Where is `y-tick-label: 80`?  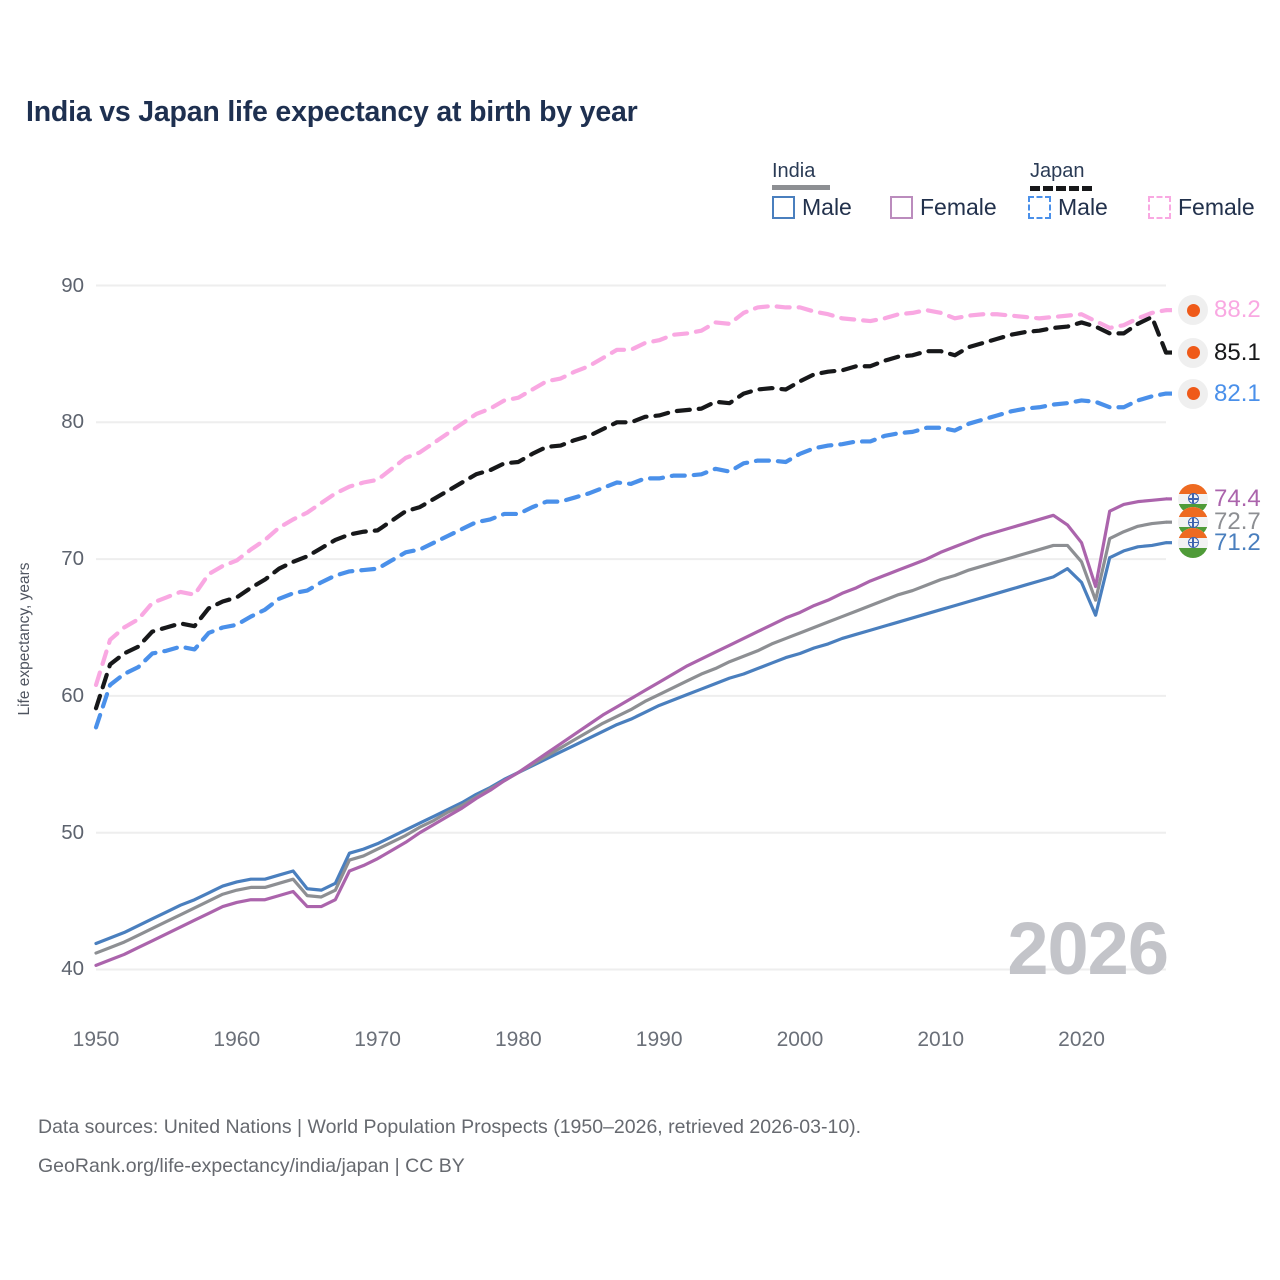
y-tick-label: 80 is located at coordinates (72, 422).